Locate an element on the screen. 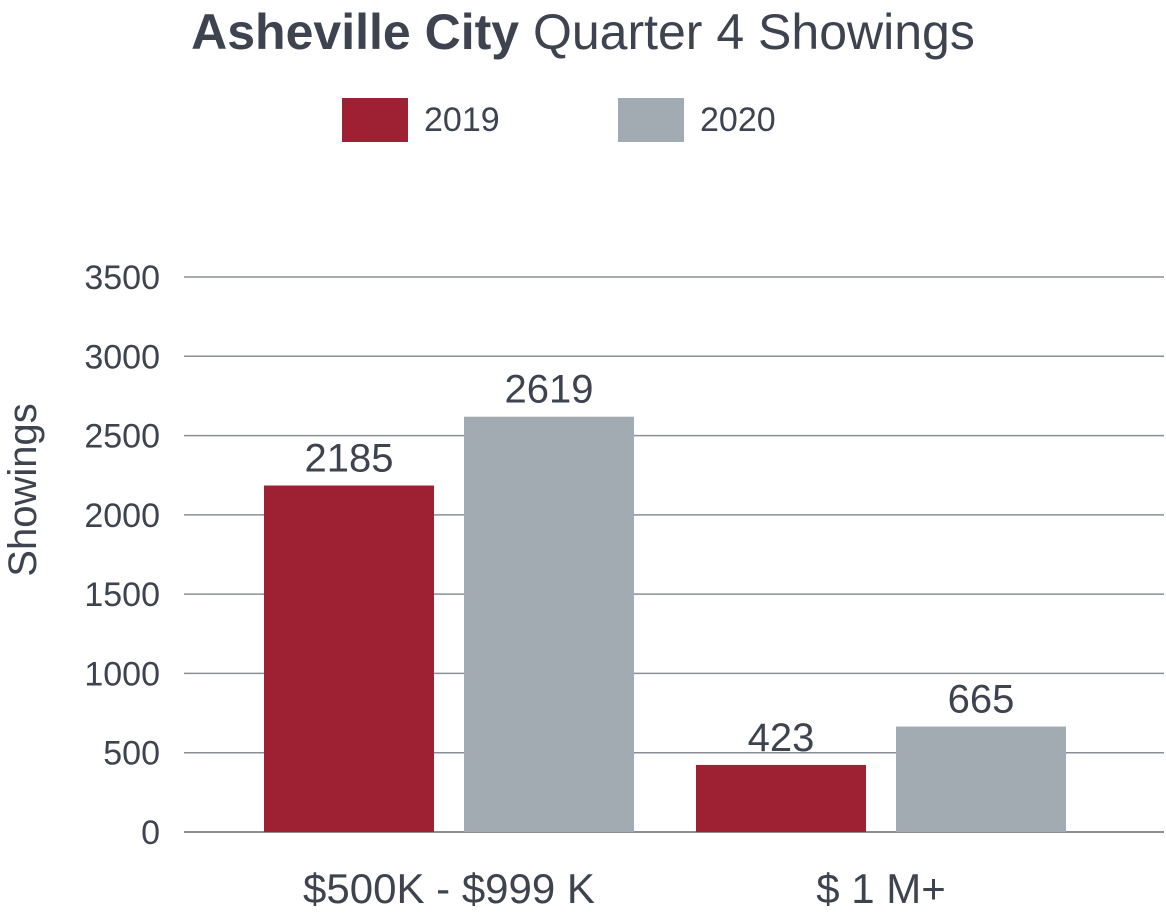 The width and height of the screenshot is (1166, 916). legend-swatch-2020 is located at coordinates (651, 120).